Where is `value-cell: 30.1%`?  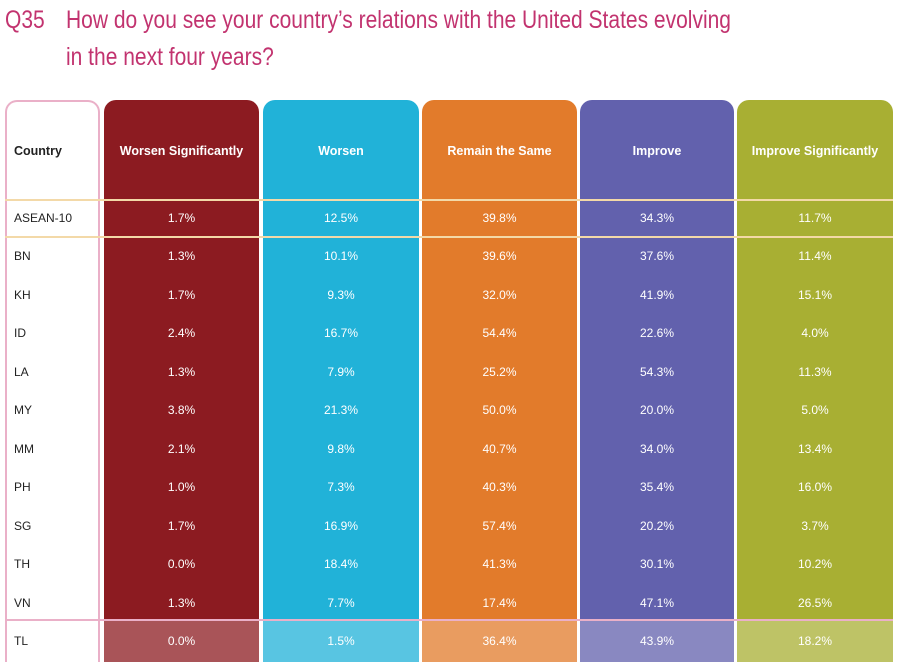
value-cell: 30.1% is located at coordinates (657, 564).